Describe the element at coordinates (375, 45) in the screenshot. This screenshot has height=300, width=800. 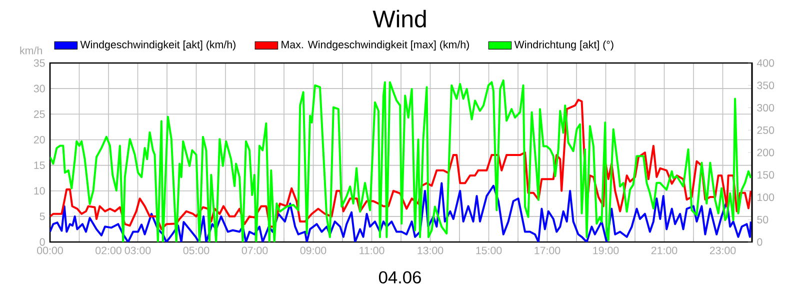
I see `legend-label: Max. Windgeschwindigkeit [max] (km/h)` at that location.